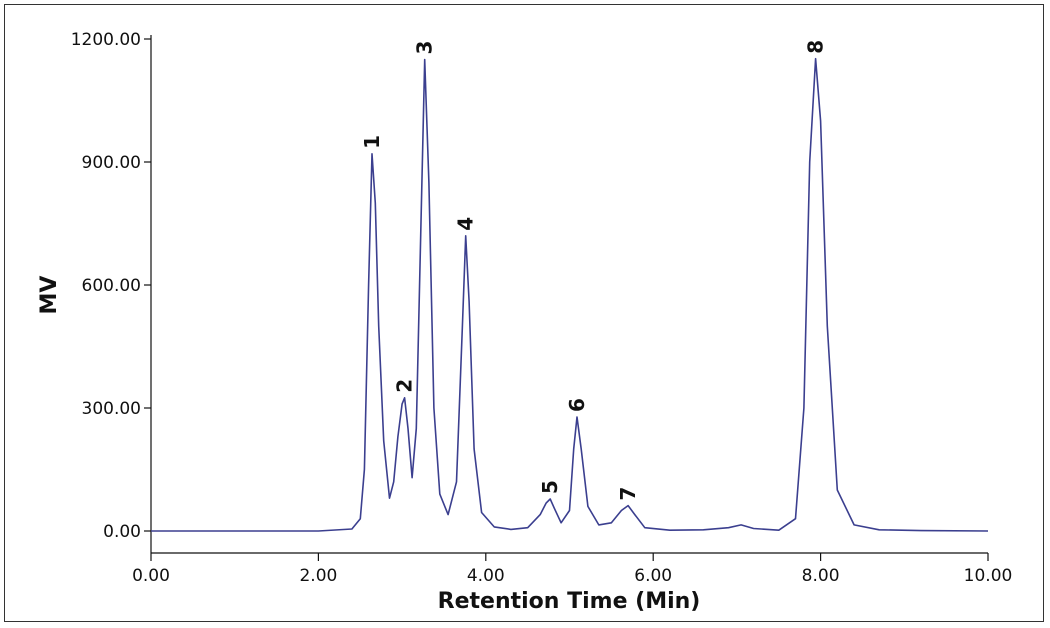  Describe the element at coordinates (49, 295) in the screenshot. I see `y-axis-title: MV` at that location.